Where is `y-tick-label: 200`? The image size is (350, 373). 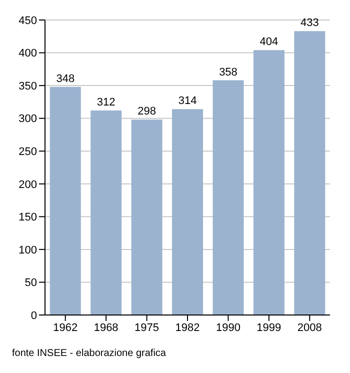
y-tick-label: 200 is located at coordinates (27, 184).